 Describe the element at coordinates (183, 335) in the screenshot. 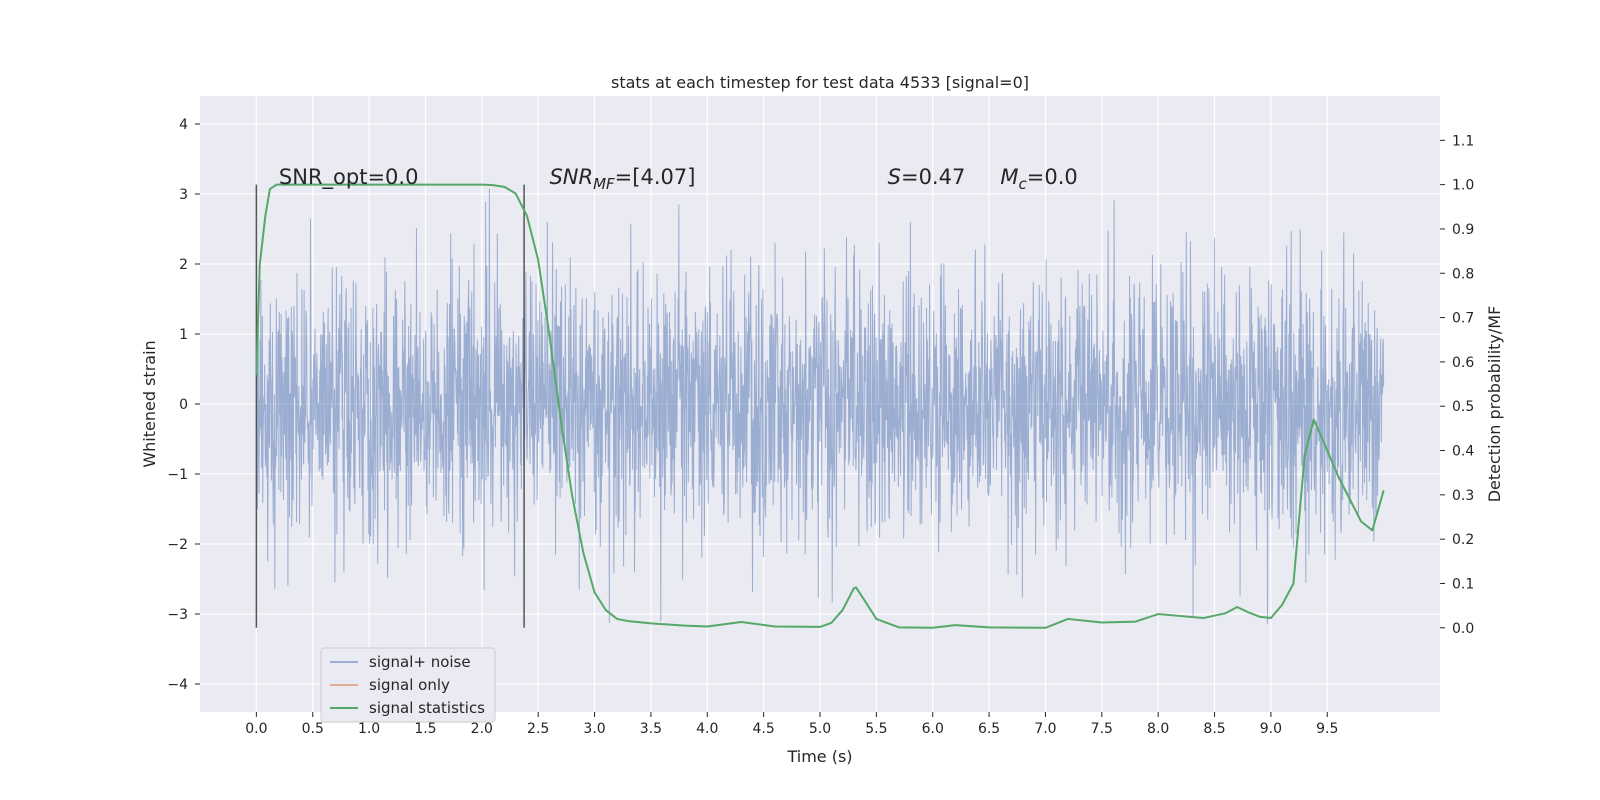

I see `y-tick-label-5: 1` at that location.